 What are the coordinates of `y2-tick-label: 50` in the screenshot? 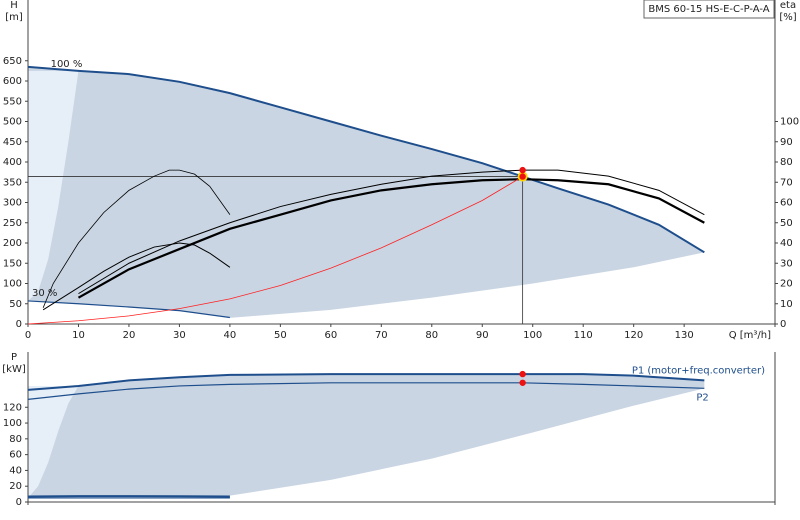 It's located at (786, 223).